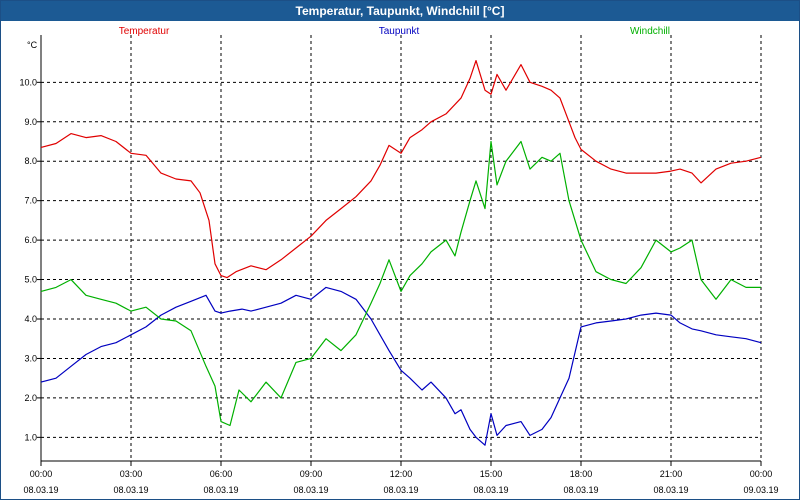 The width and height of the screenshot is (800, 500). I want to click on y-tick-label: 7.0, so click(30, 201).